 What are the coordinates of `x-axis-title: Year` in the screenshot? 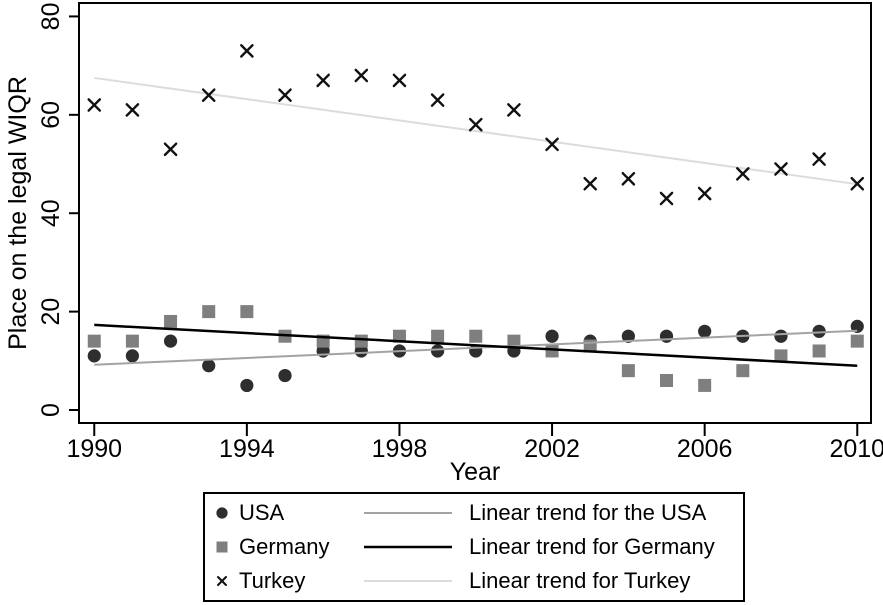 It's located at (475, 472).